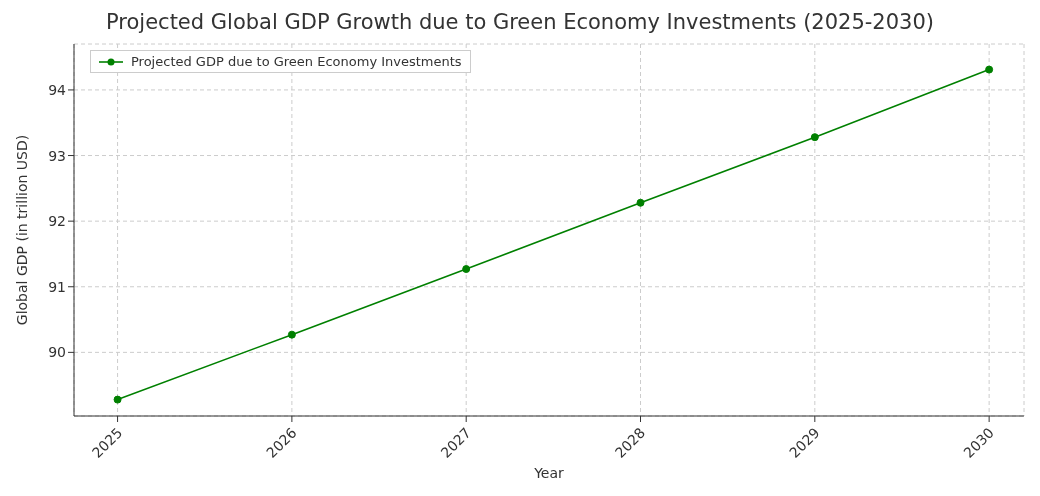  Describe the element at coordinates (21, 230) in the screenshot. I see `y-axis-title: Global GDP (in trillion USD)` at that location.